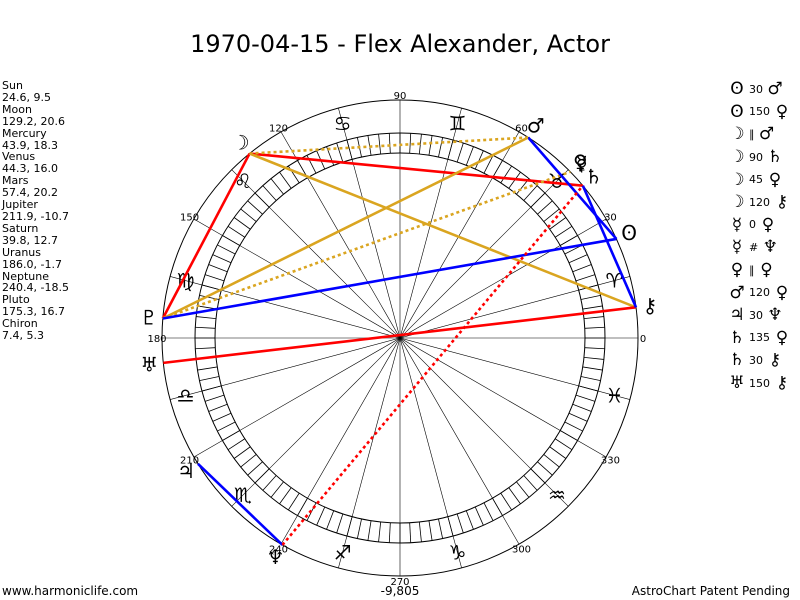 The width and height of the screenshot is (800, 600). Describe the element at coordinates (737, 383) in the screenshot. I see `aspect-planet-a: ♅` at that location.